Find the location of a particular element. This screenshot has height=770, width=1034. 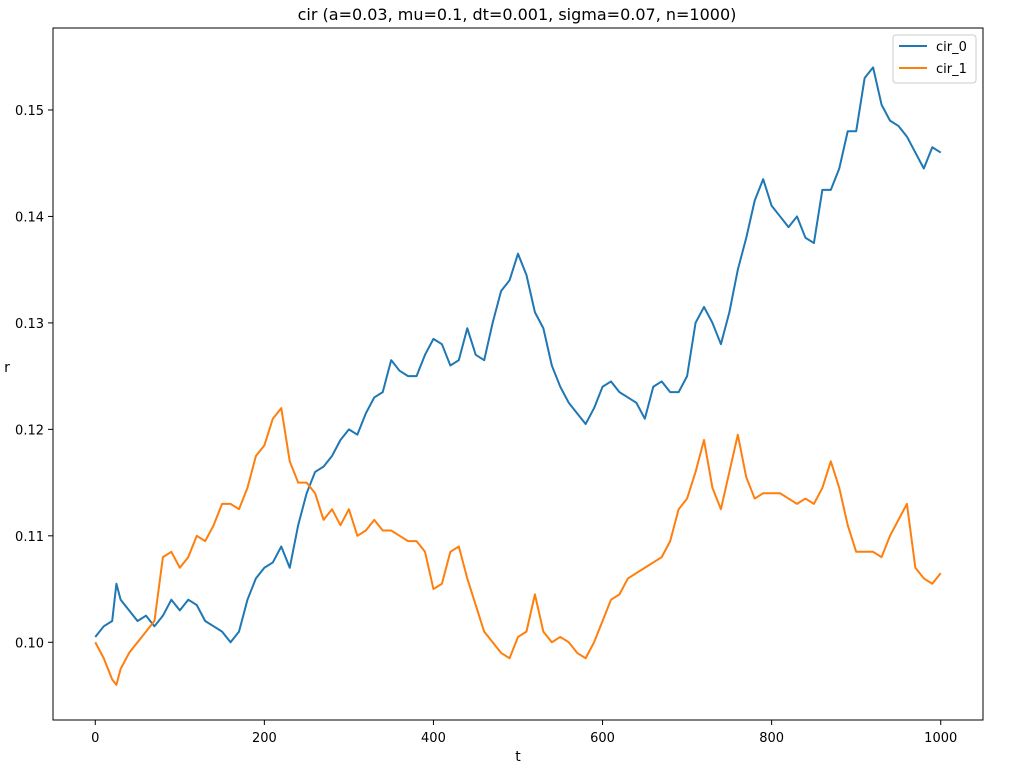

y-axis: 0.10 0.11 0.12 0.13 0.14 0.15 is located at coordinates (34, 377).